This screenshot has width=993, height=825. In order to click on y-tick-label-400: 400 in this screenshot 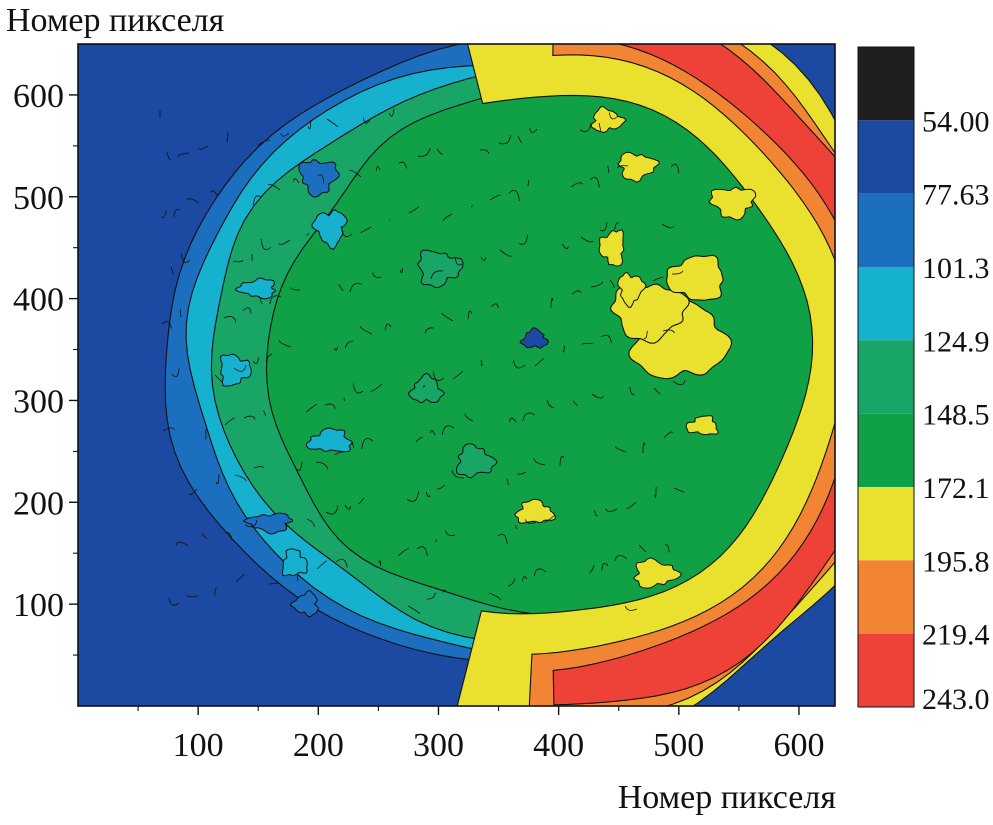, I will do `click(38, 300)`.